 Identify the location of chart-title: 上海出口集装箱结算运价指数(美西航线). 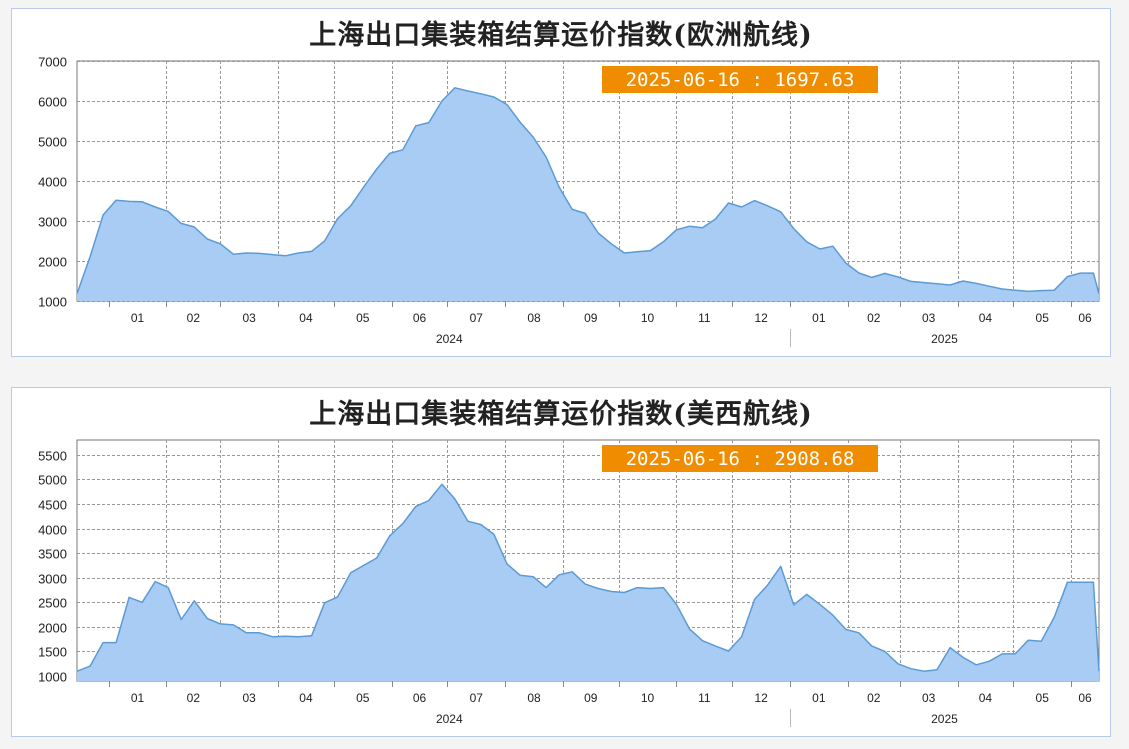
(561, 414).